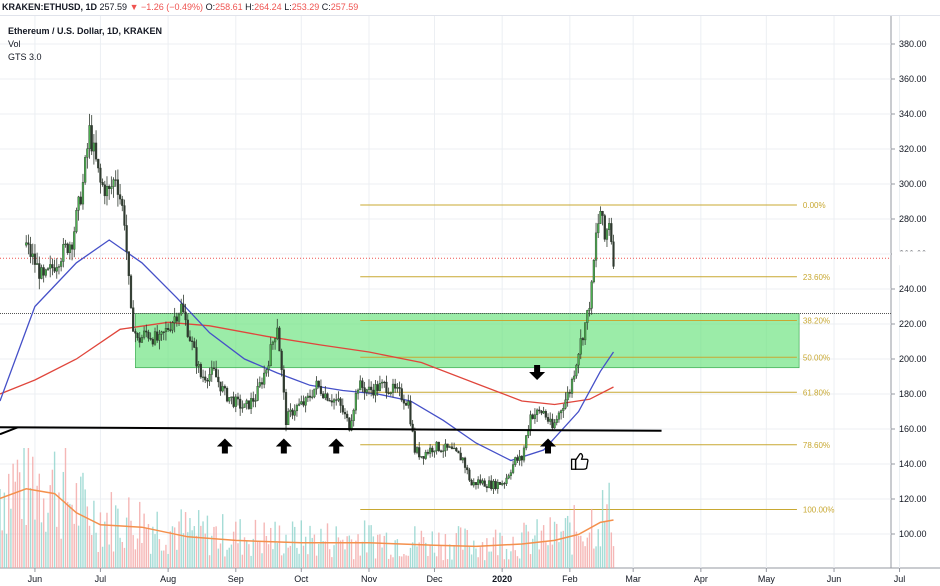 The width and height of the screenshot is (940, 586). Describe the element at coordinates (50, 7) in the screenshot. I see `symbol-label: KRAKEN:ETHUSD, 1D` at that location.